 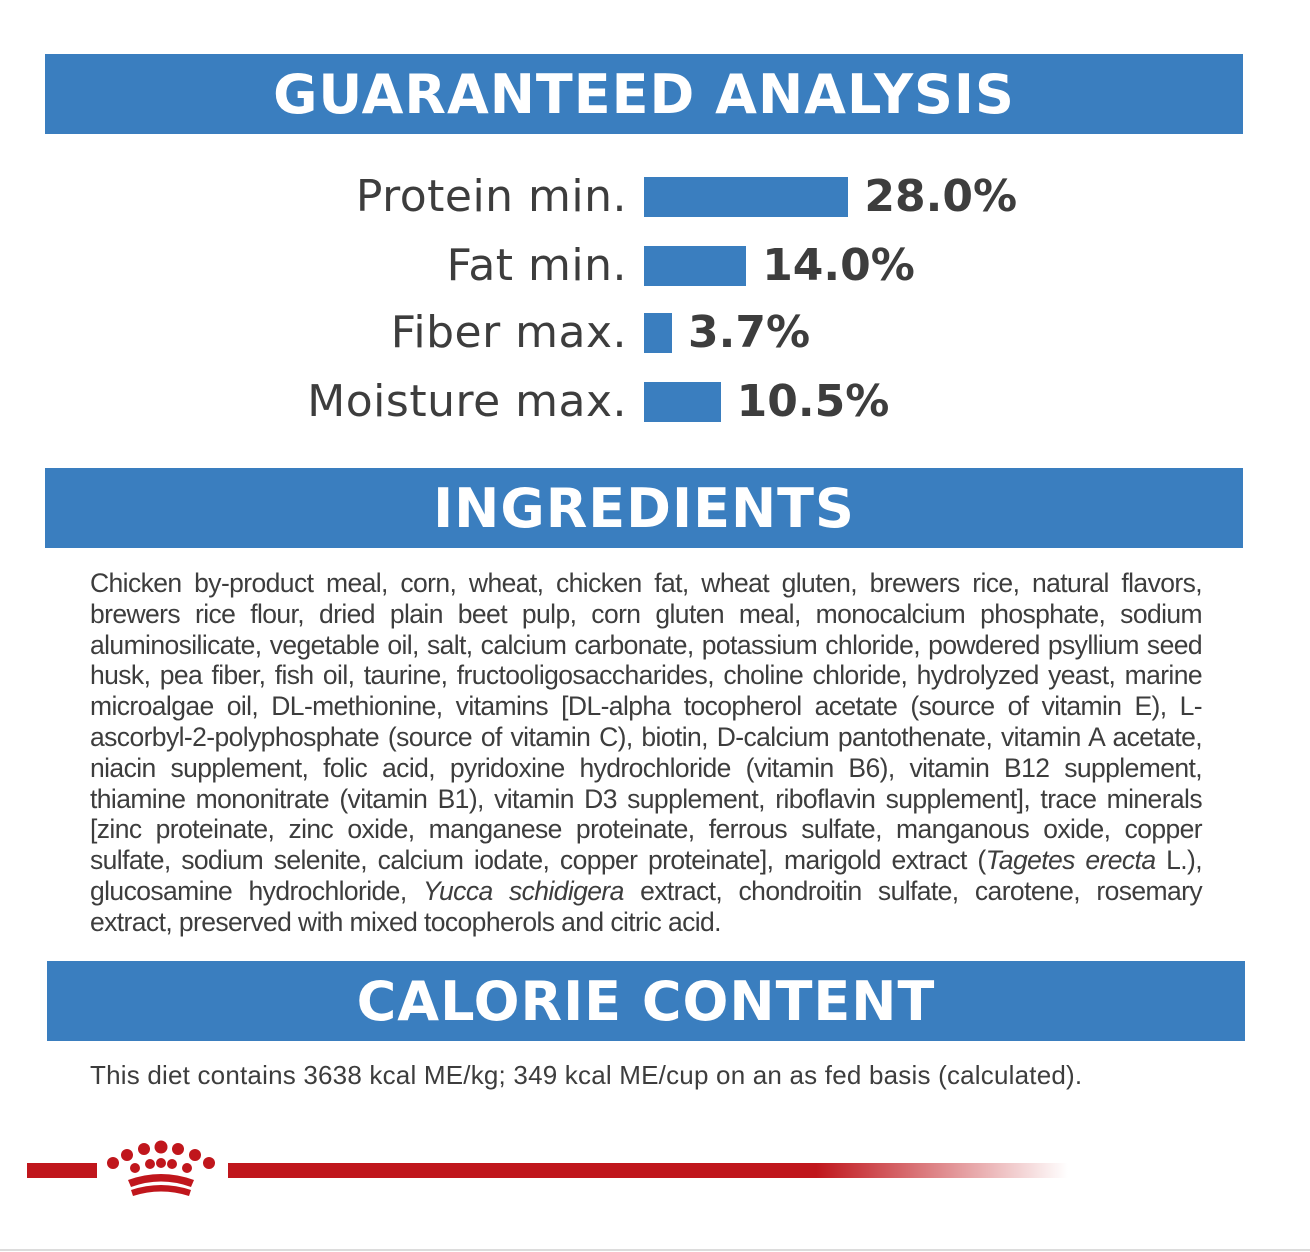 What do you see at coordinates (161, 1168) in the screenshot?
I see `crown-icon` at bounding box center [161, 1168].